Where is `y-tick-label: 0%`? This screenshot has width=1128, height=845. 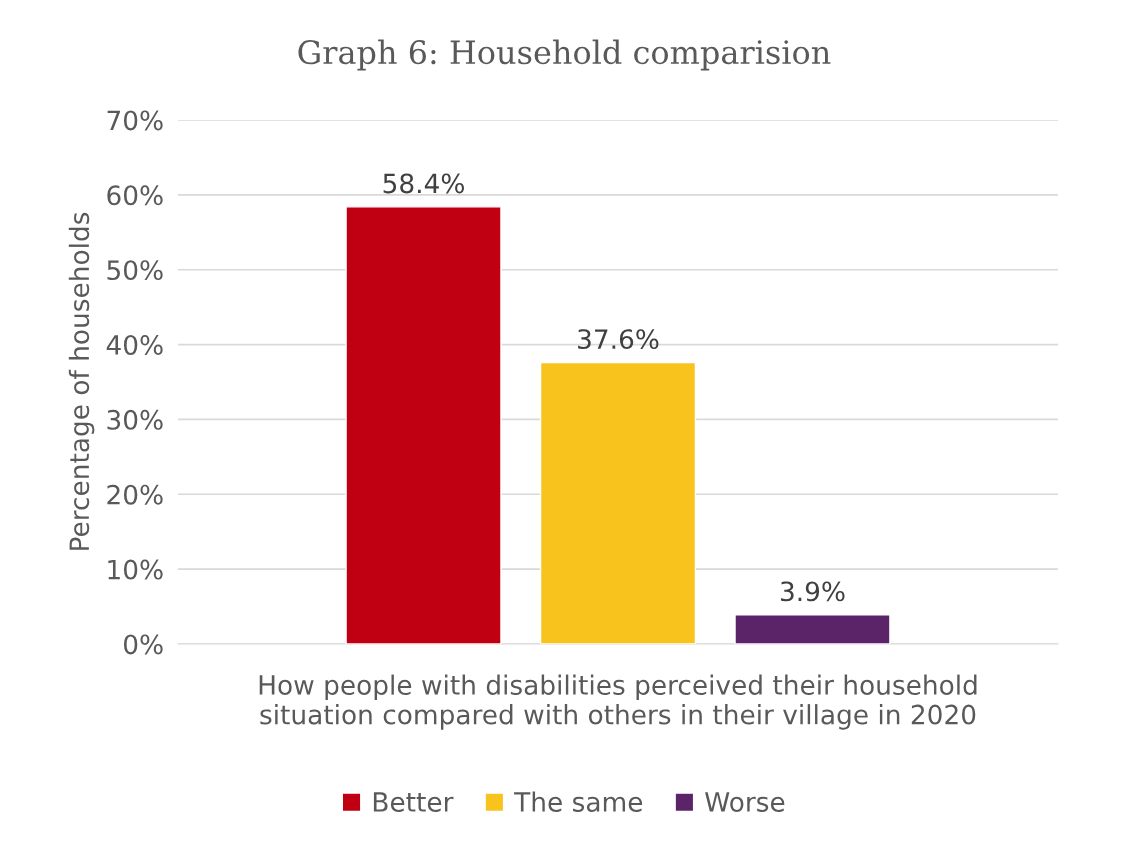 y-tick-label: 0% is located at coordinates (143, 644).